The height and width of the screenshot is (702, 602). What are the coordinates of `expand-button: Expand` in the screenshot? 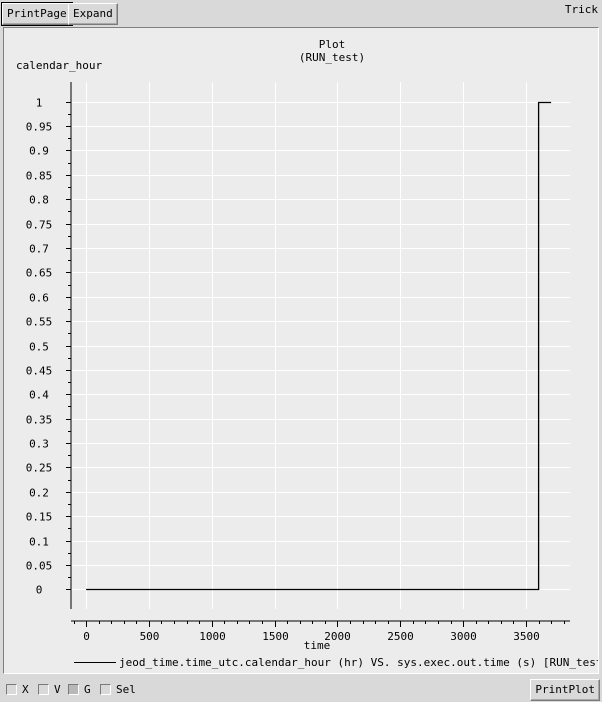 It's located at (93, 14).